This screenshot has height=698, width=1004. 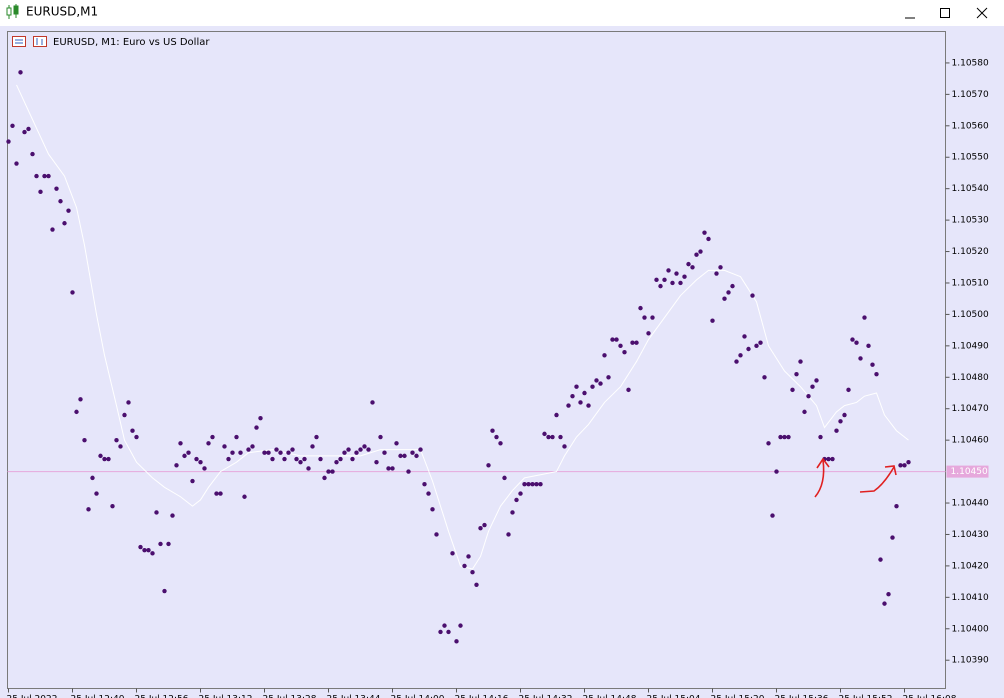 What do you see at coordinates (970, 378) in the screenshot?
I see `y-tick-label: 1.10480` at bounding box center [970, 378].